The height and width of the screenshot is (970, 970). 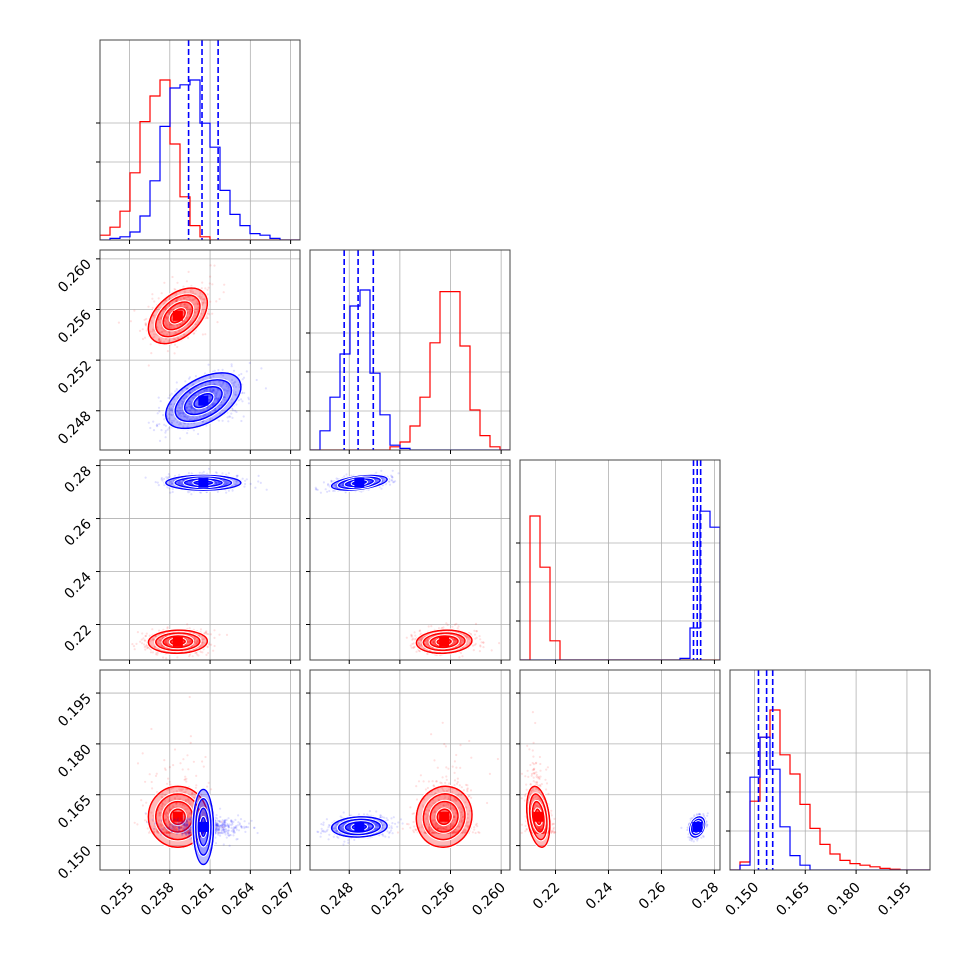 What do you see at coordinates (618, 561) in the screenshot?
I see `histogram-panel` at bounding box center [618, 561].